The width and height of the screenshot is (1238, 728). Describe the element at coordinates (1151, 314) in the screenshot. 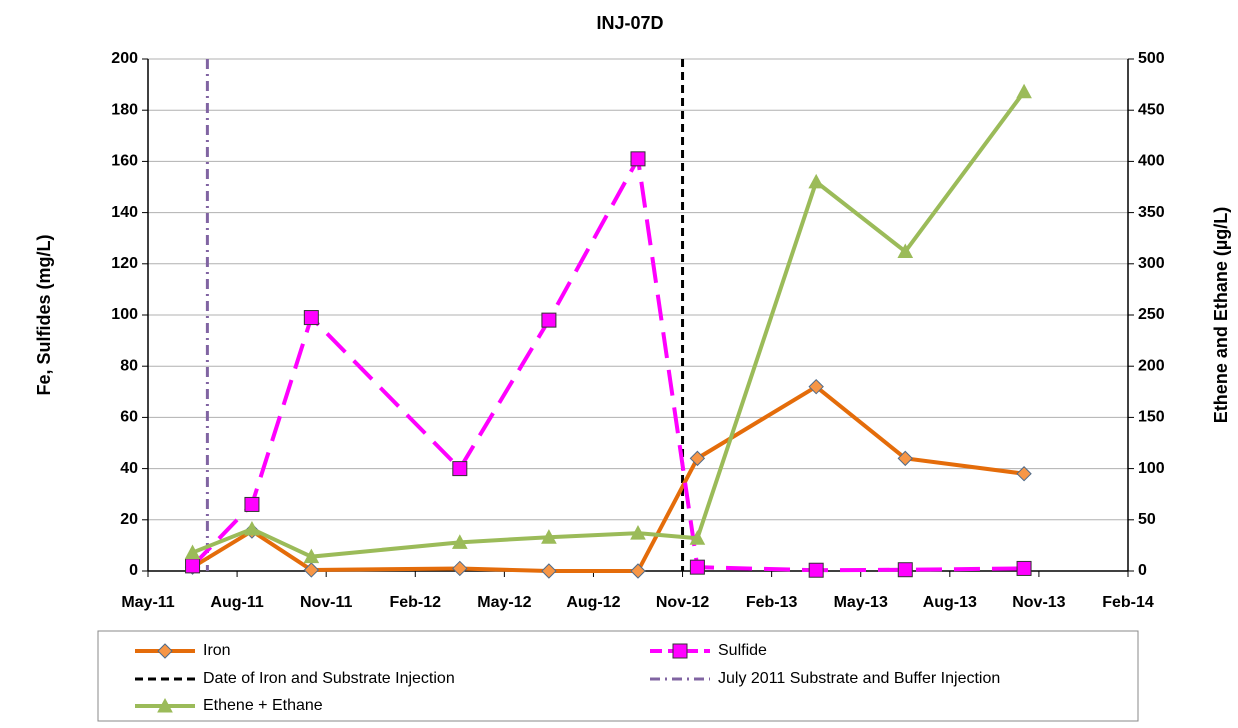

I see `y2-tick-label: 250` at that location.